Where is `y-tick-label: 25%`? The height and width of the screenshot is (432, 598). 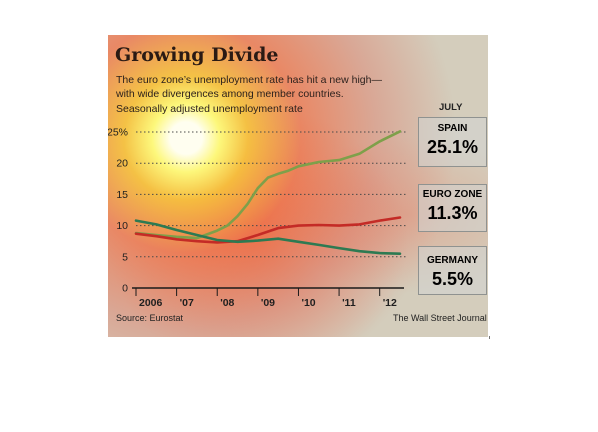 y-tick-label: 25% is located at coordinates (118, 133).